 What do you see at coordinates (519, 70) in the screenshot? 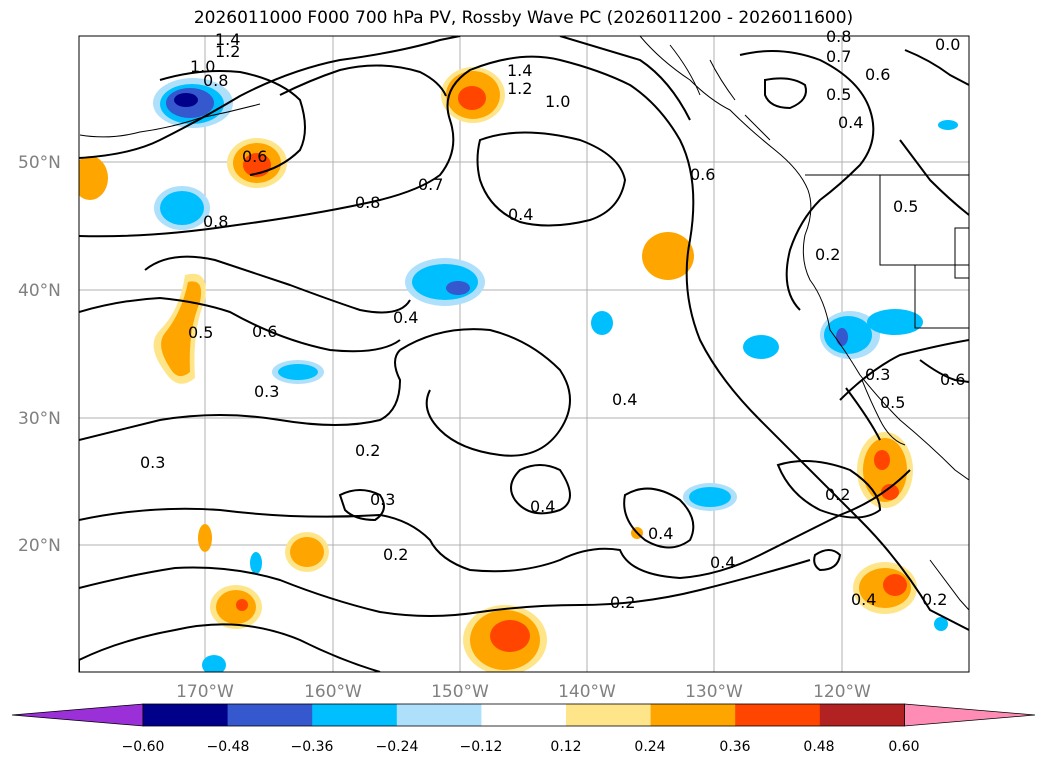
I see `contour-label: 1.4` at bounding box center [519, 70].